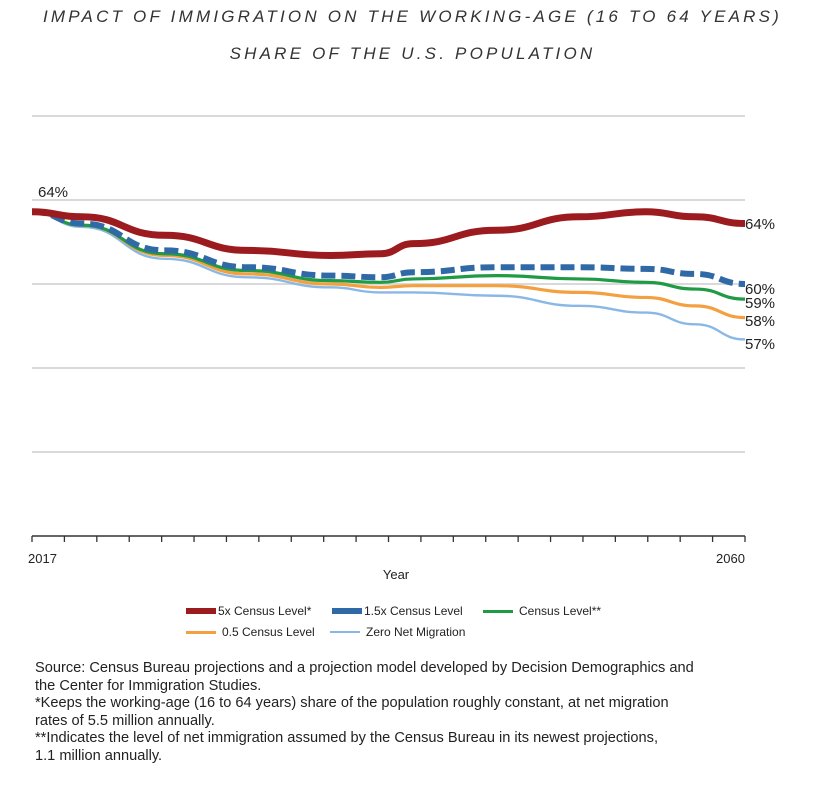 The image size is (825, 799). Describe the element at coordinates (42, 558) in the screenshot. I see `x-tick-label: 2017` at that location.